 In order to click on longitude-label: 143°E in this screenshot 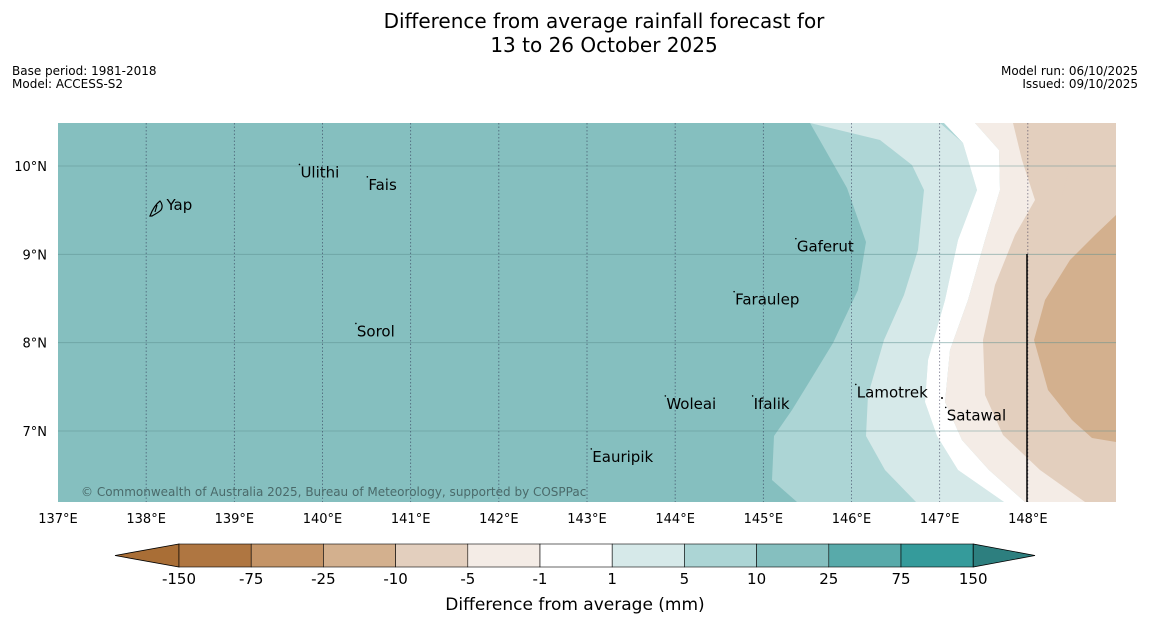, I will do `click(587, 519)`.